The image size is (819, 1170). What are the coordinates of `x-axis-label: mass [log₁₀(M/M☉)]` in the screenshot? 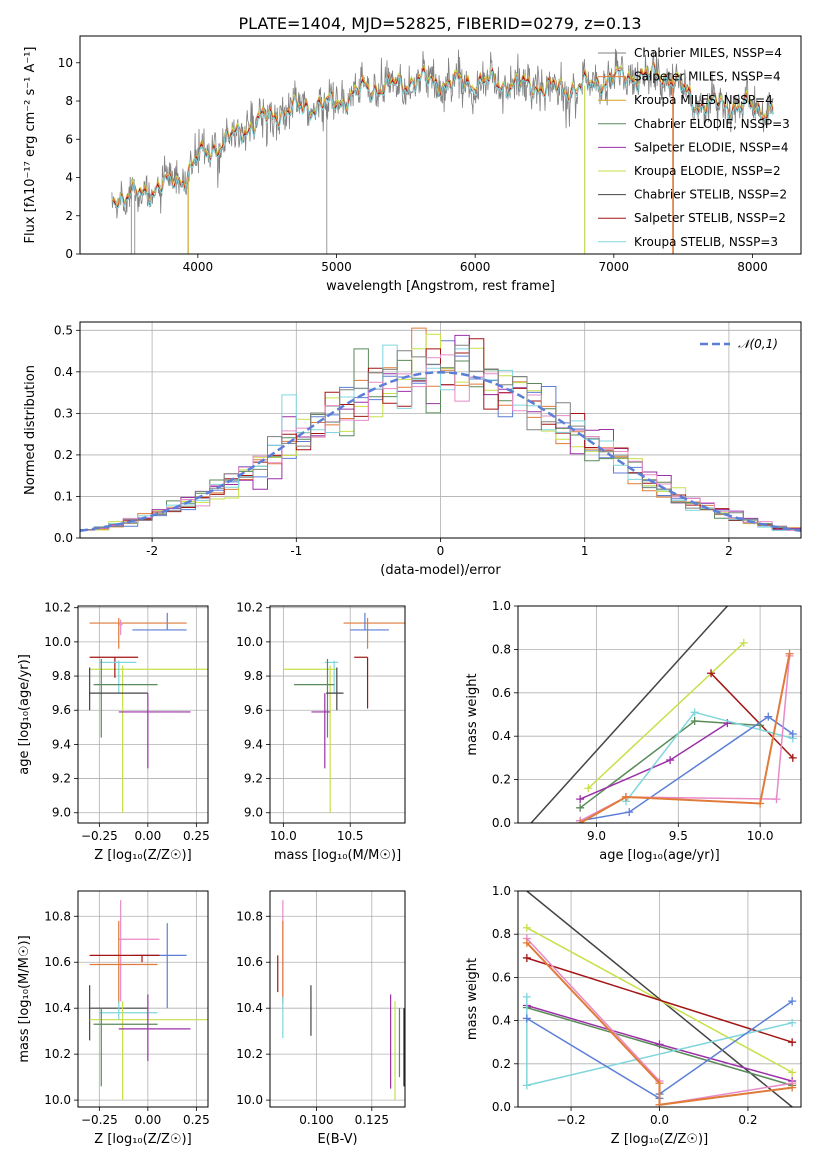 It's located at (337, 855).